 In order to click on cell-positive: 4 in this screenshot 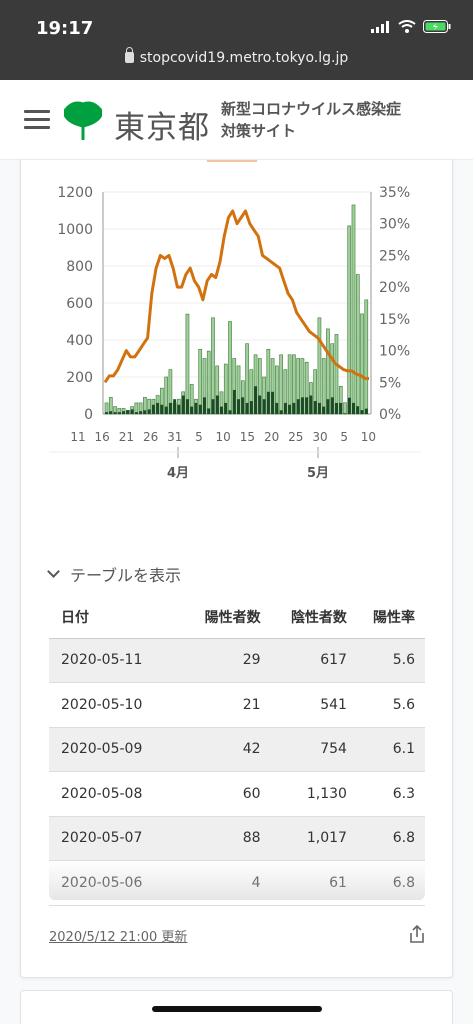, I will do `click(227, 883)`.